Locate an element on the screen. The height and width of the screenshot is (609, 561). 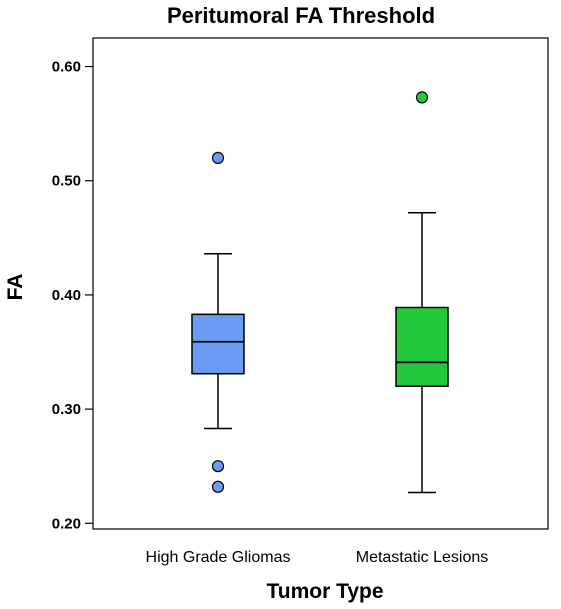
x-axis-label: Tumor Type is located at coordinates (324, 591).